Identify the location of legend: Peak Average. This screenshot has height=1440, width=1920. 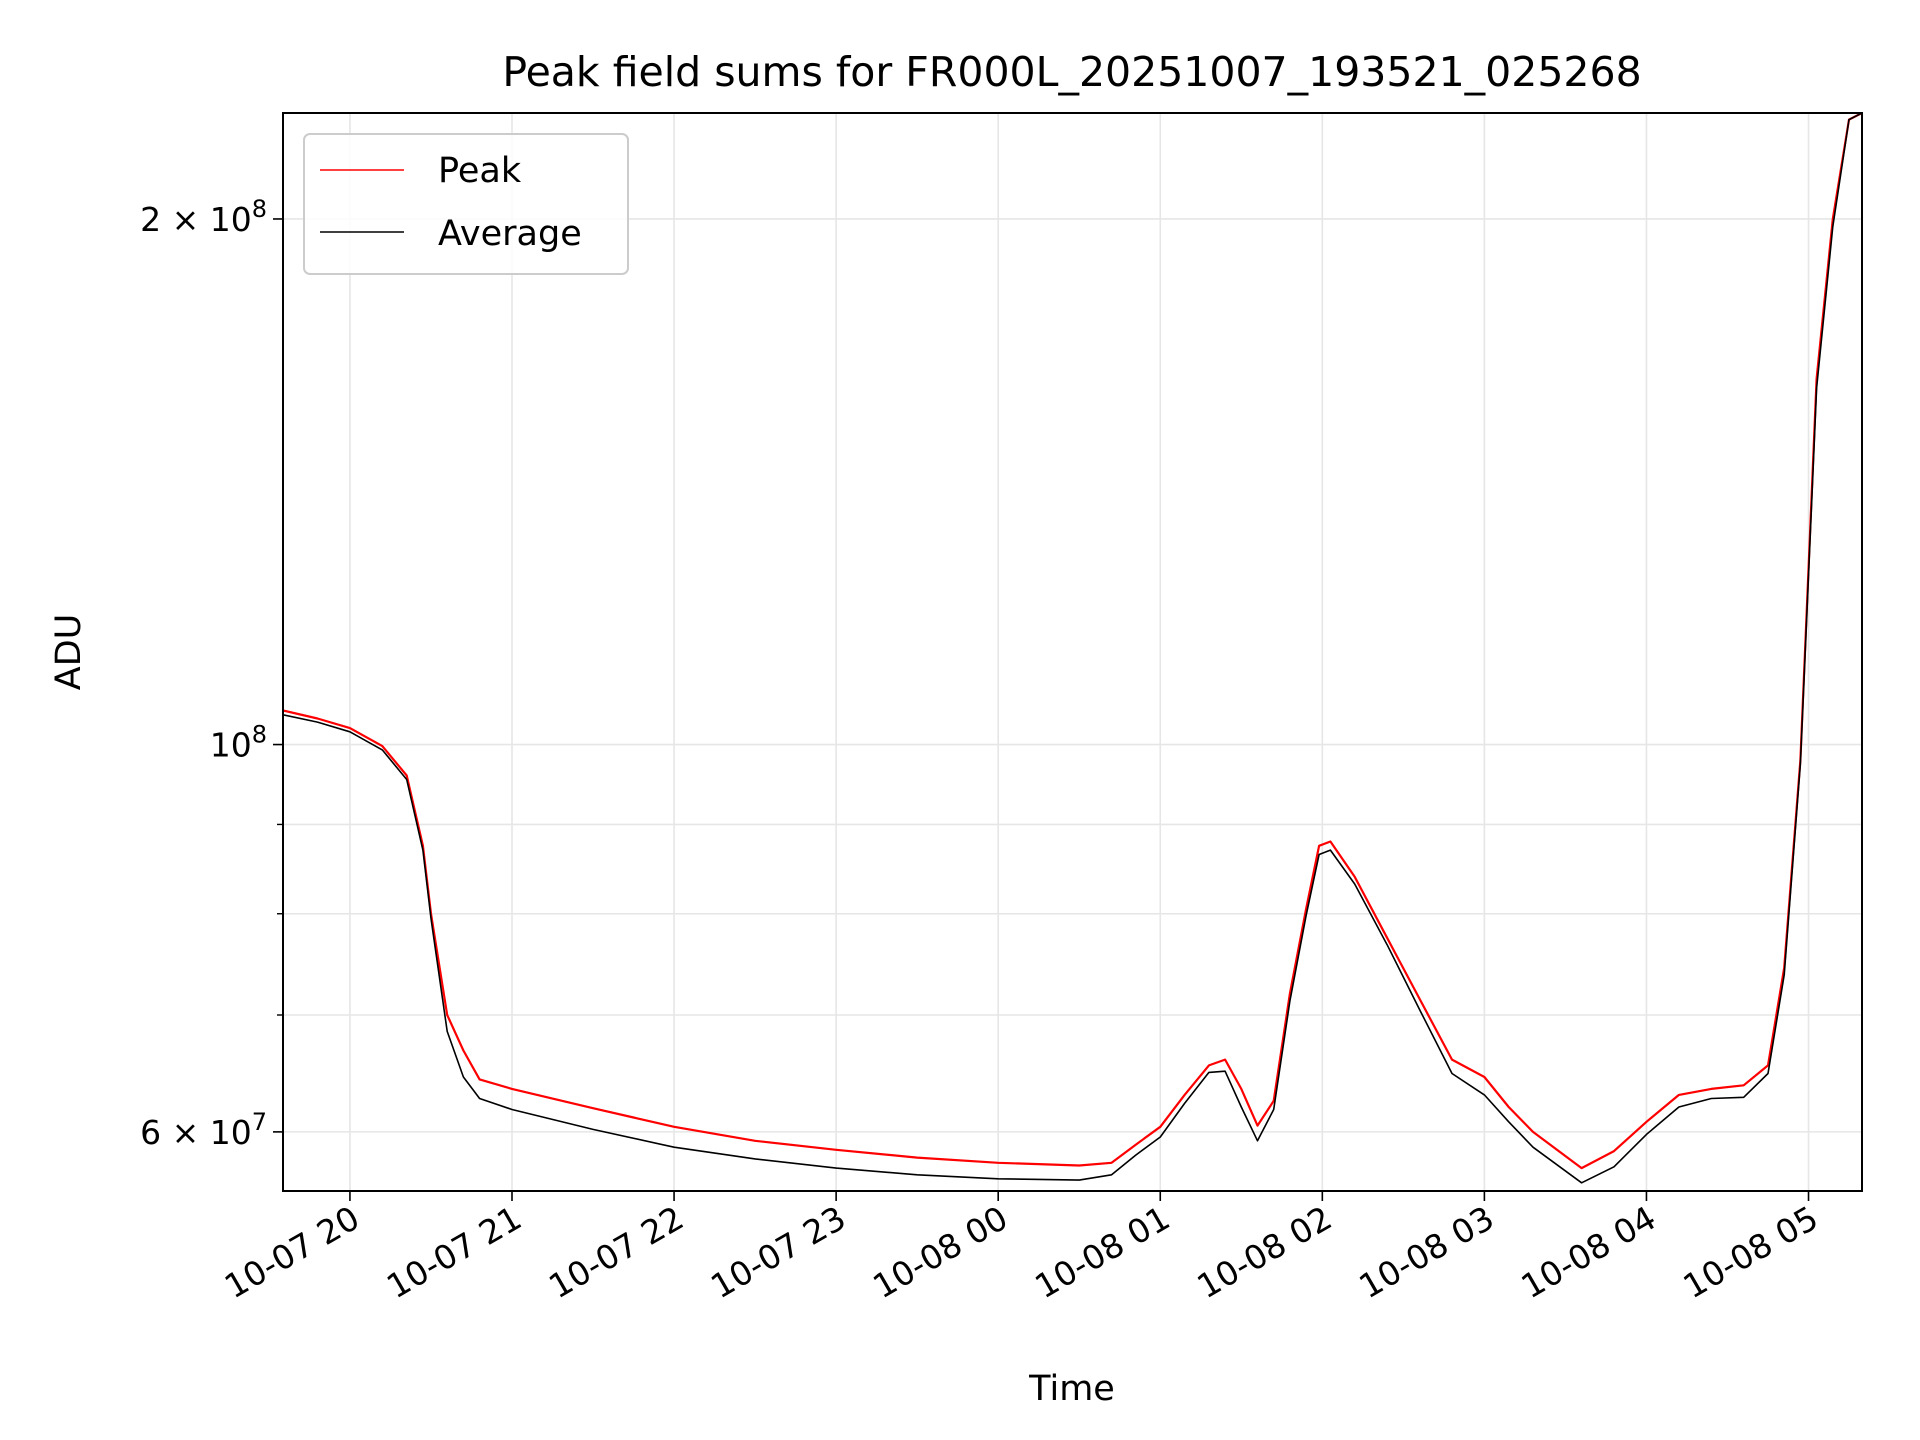
(466, 204).